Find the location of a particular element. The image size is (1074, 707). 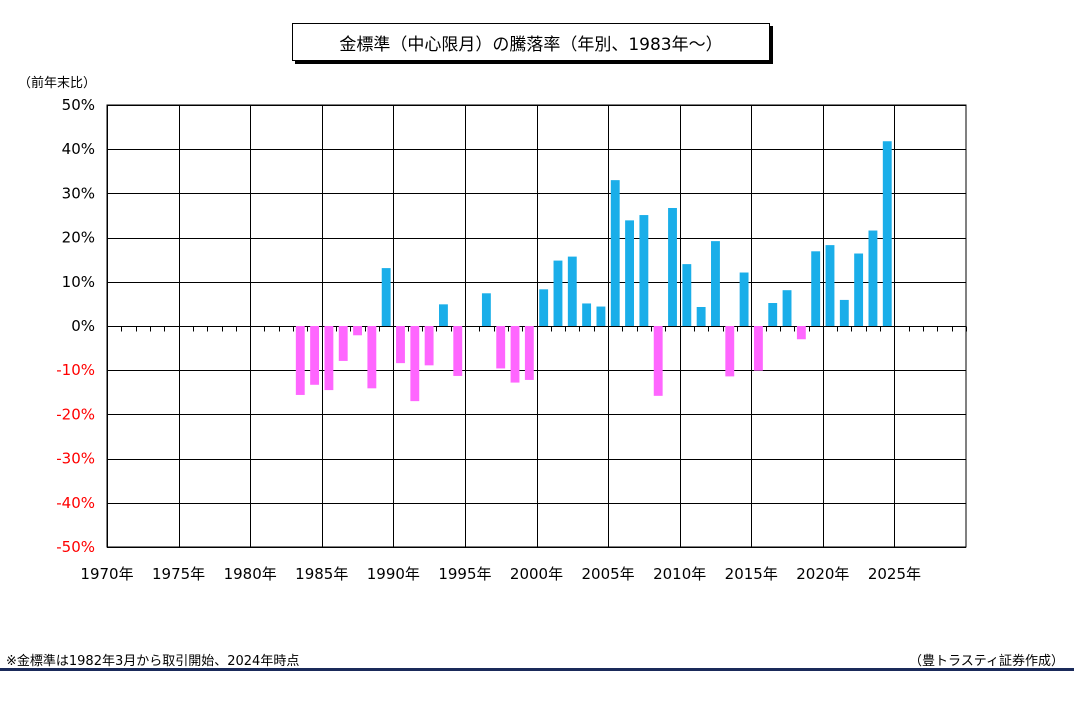

x-tick-label: 2005年 is located at coordinates (607, 574).